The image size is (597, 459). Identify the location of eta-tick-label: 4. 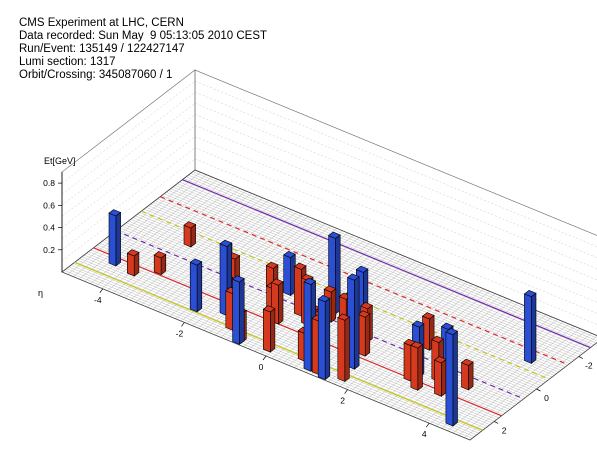
(424, 434).